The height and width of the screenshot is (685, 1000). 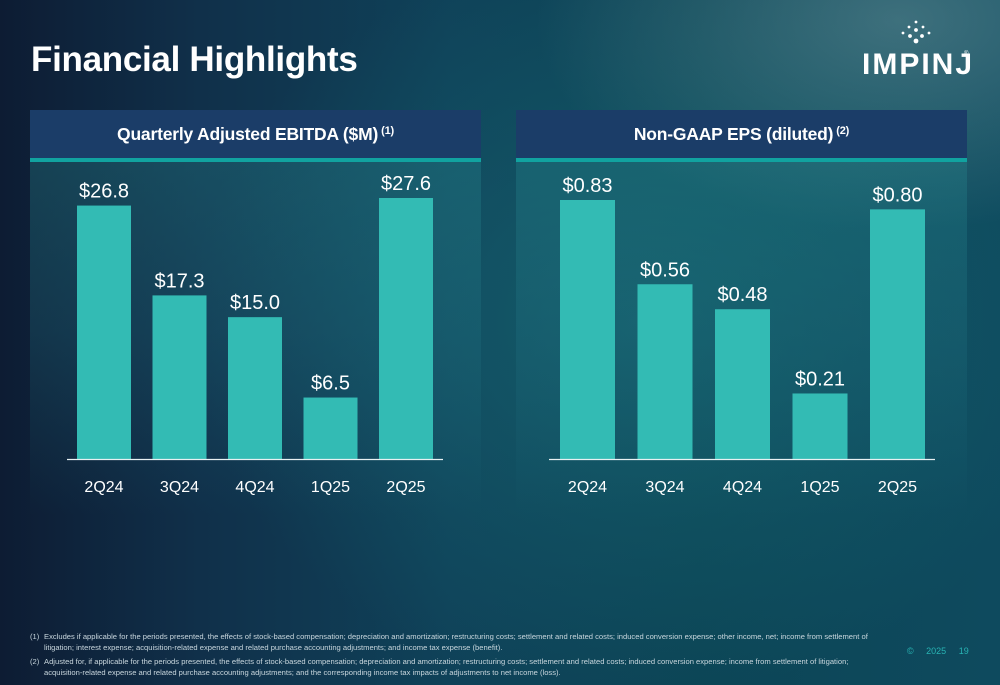 What do you see at coordinates (910, 651) in the screenshot?
I see `copyright-icon: ©` at bounding box center [910, 651].